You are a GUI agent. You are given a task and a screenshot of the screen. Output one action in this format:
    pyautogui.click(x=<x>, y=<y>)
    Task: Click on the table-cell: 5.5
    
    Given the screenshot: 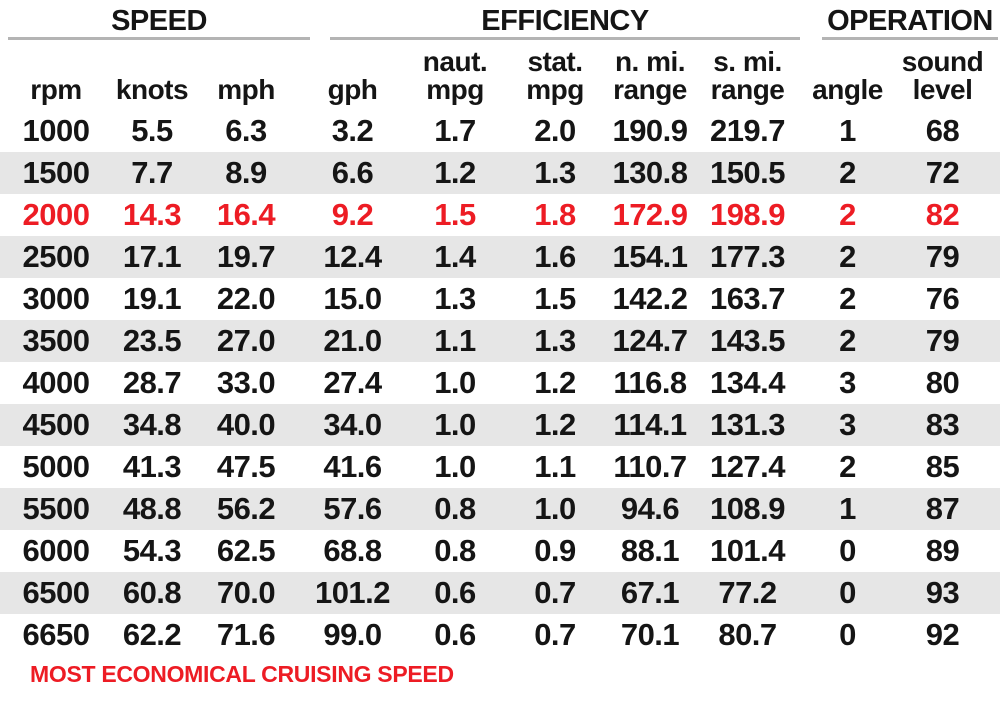 What is the action you would take?
    pyautogui.click(x=152, y=130)
    